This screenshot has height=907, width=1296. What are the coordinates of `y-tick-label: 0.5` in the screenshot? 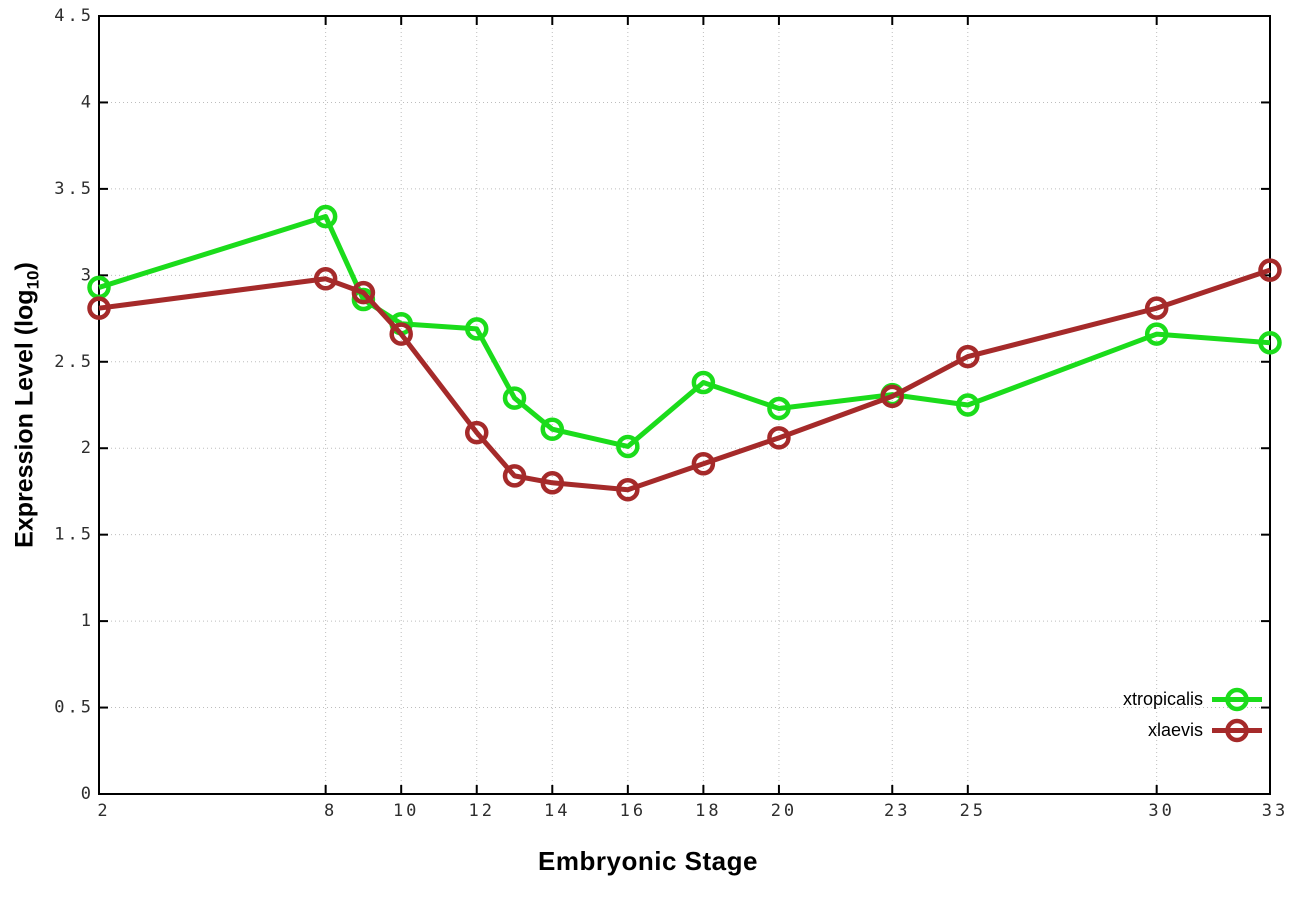 It's located at (74, 708).